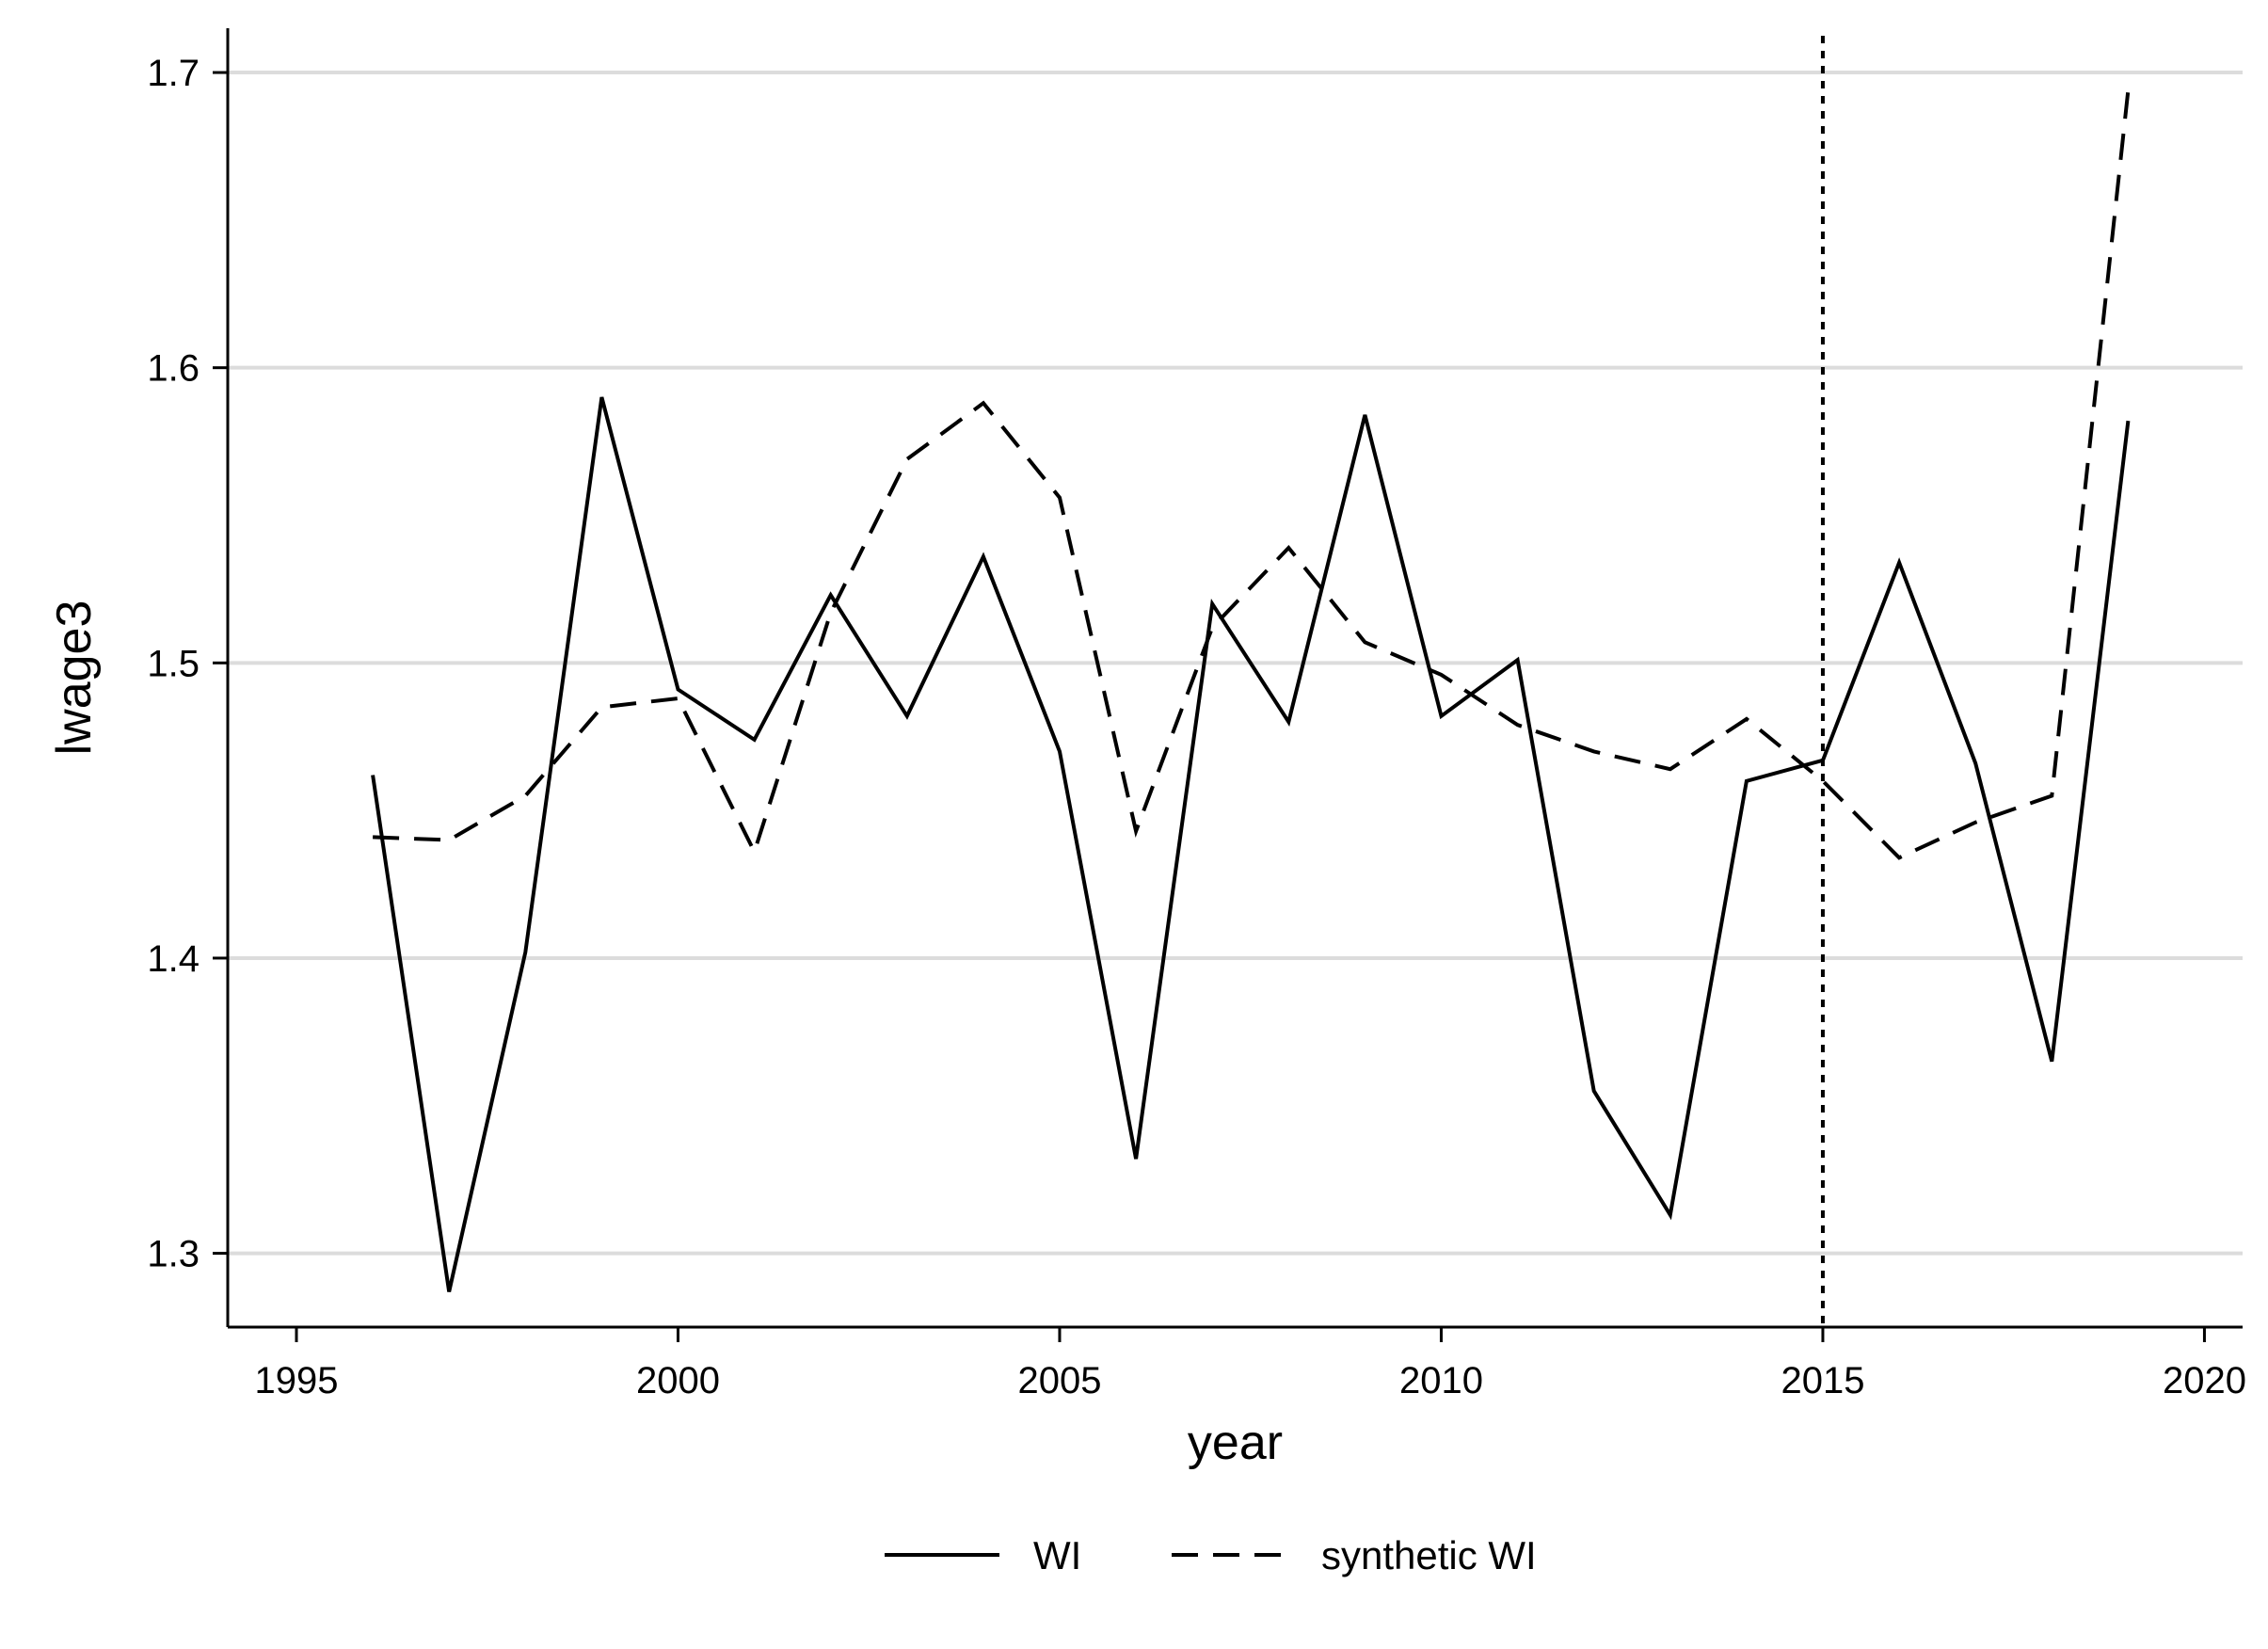 This screenshot has width=2268, height=1649. What do you see at coordinates (1211, 1555) in the screenshot?
I see `legend: WI synthetic WI` at bounding box center [1211, 1555].